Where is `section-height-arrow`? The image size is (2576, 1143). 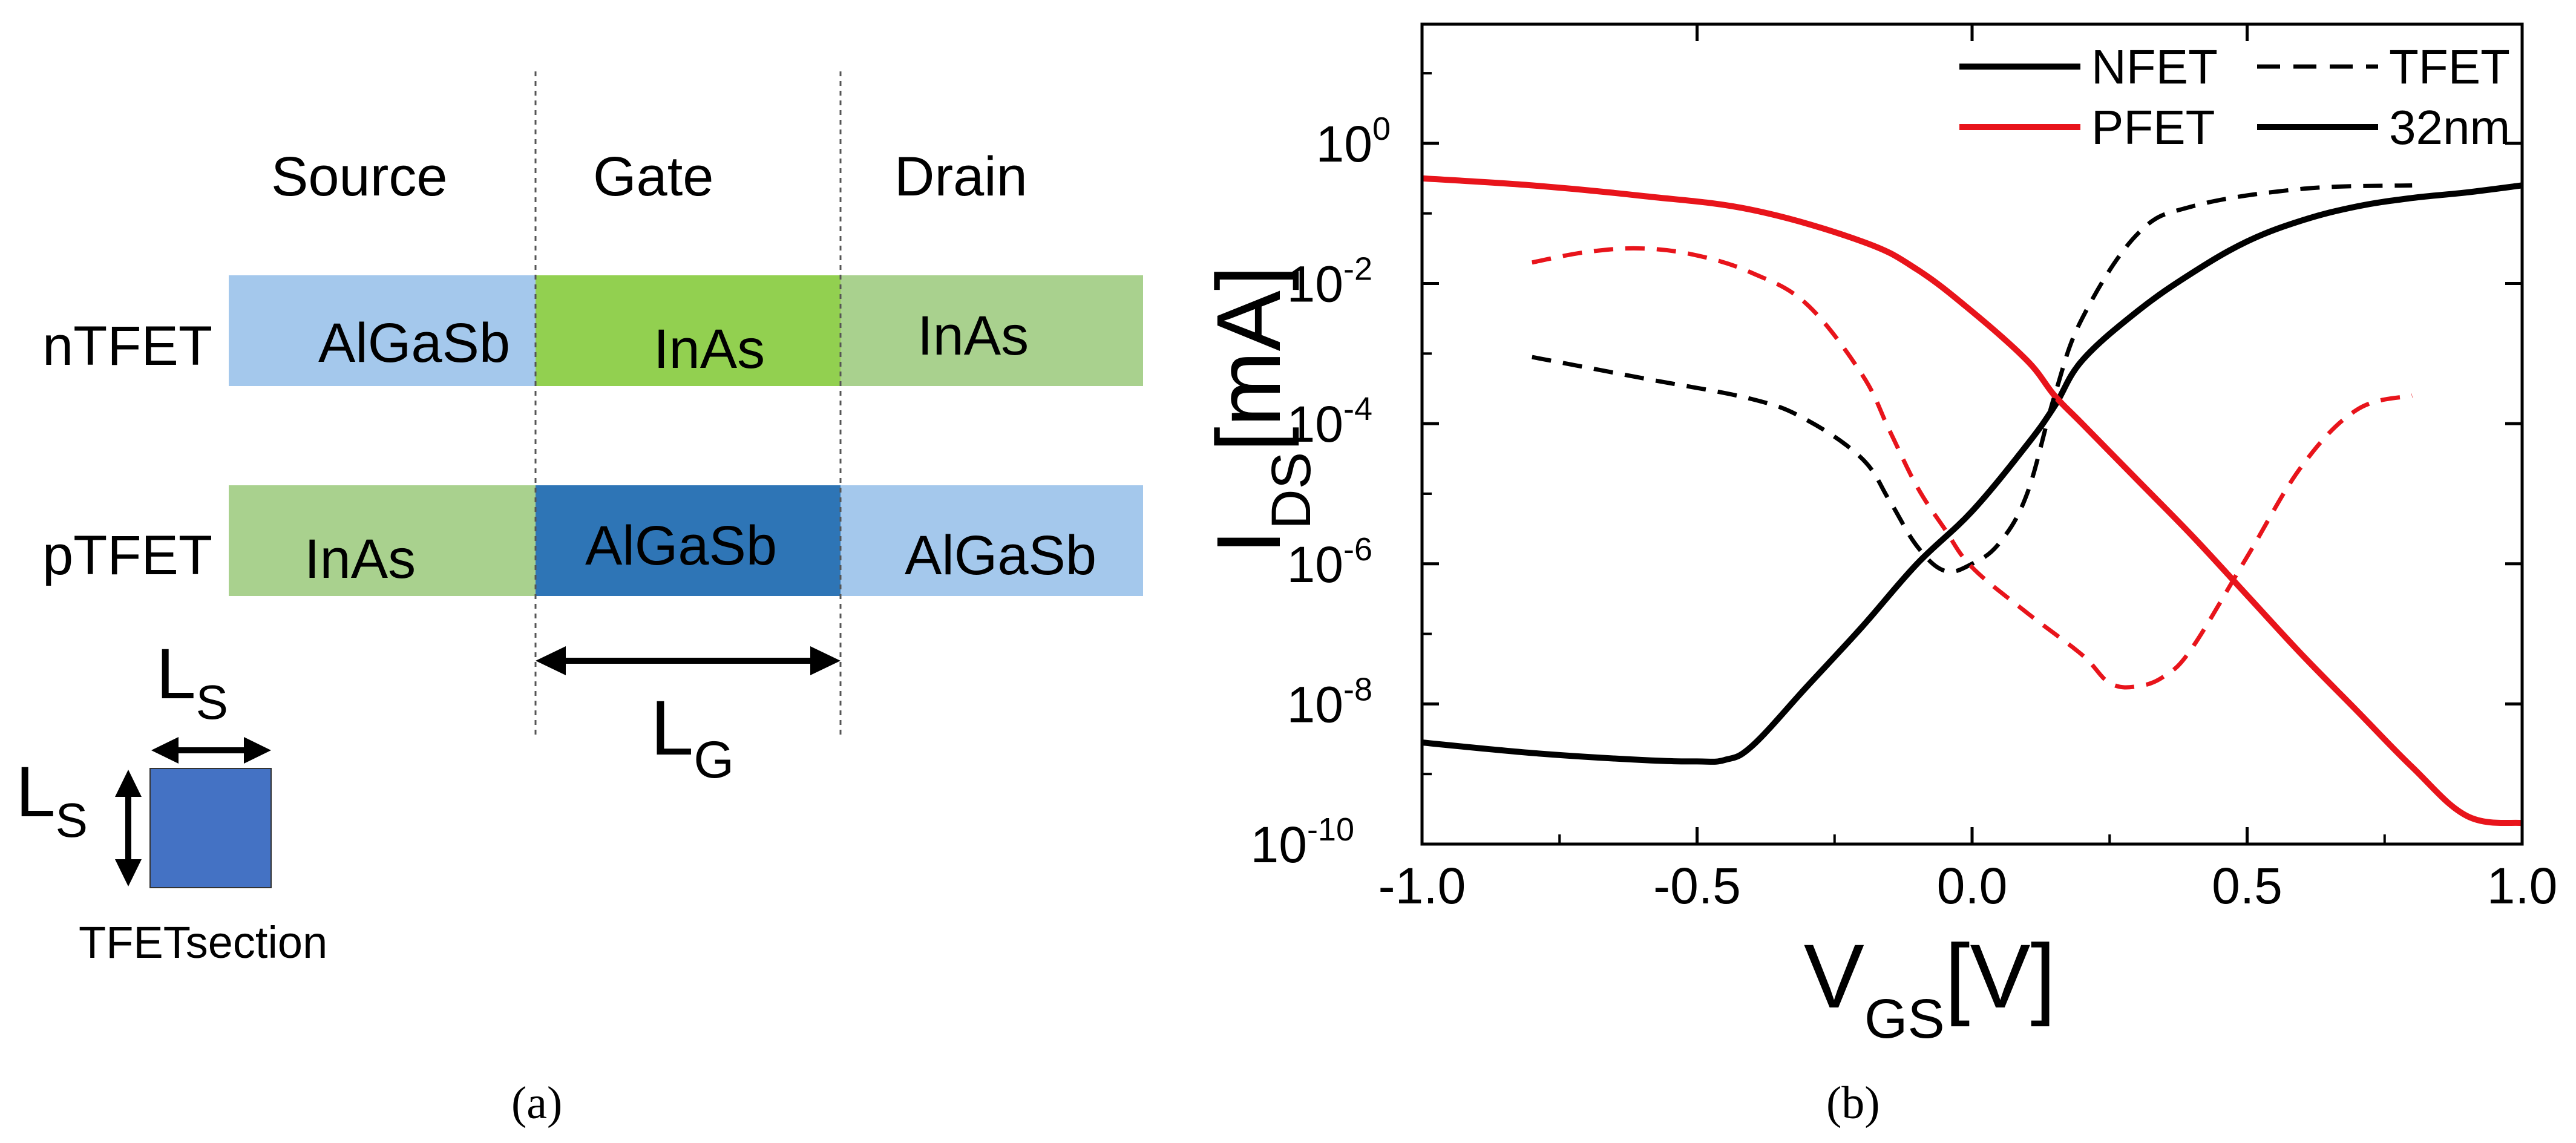
section-height-arrow is located at coordinates (128, 828).